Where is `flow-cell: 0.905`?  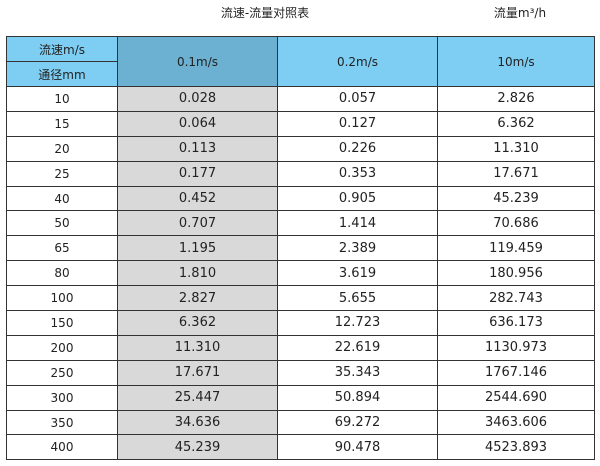 flow-cell: 0.905 is located at coordinates (357, 198).